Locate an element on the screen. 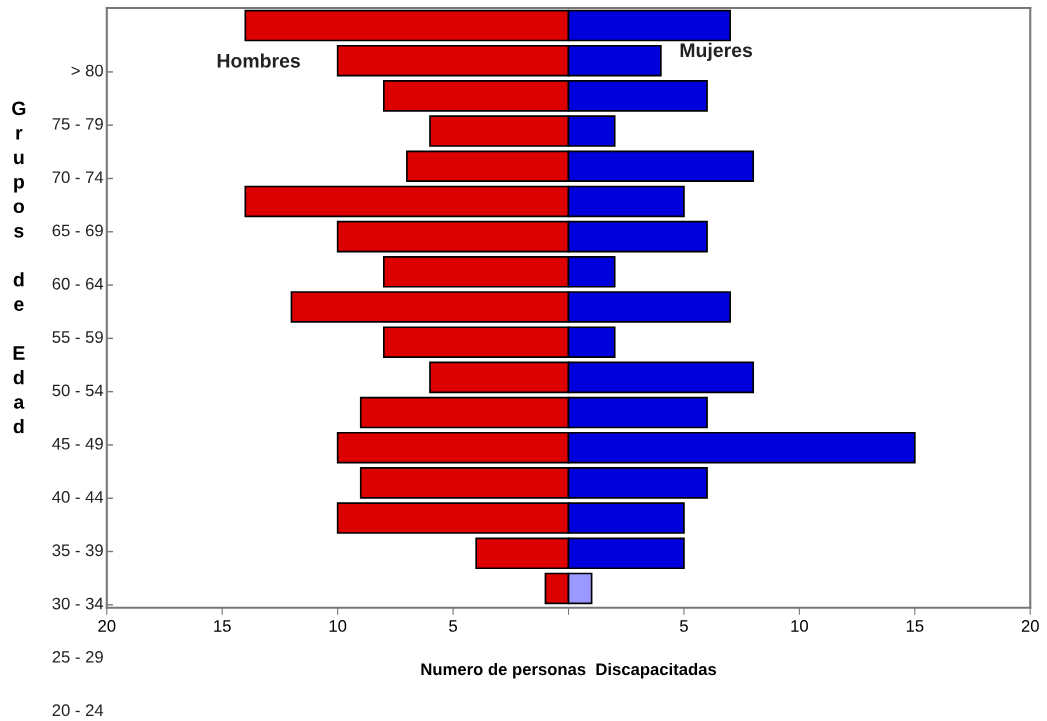 The width and height of the screenshot is (1047, 721). series-label: Hombres is located at coordinates (258, 60).